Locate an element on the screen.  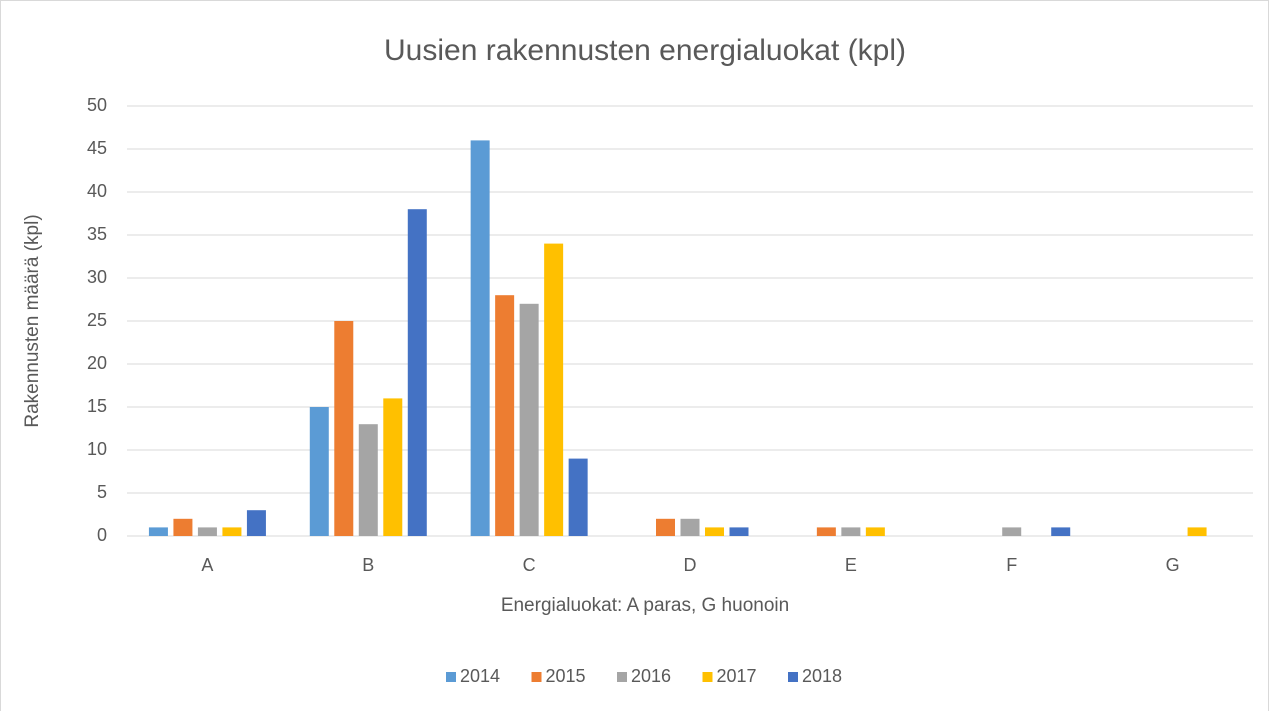
x-tick-label: C is located at coordinates (529, 565).